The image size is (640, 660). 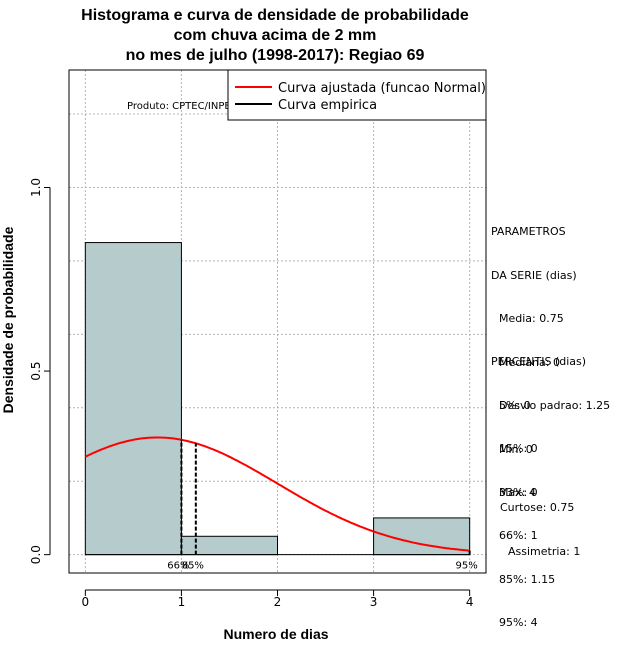 I want to click on param-max: Max: 4, so click(x=517, y=492).